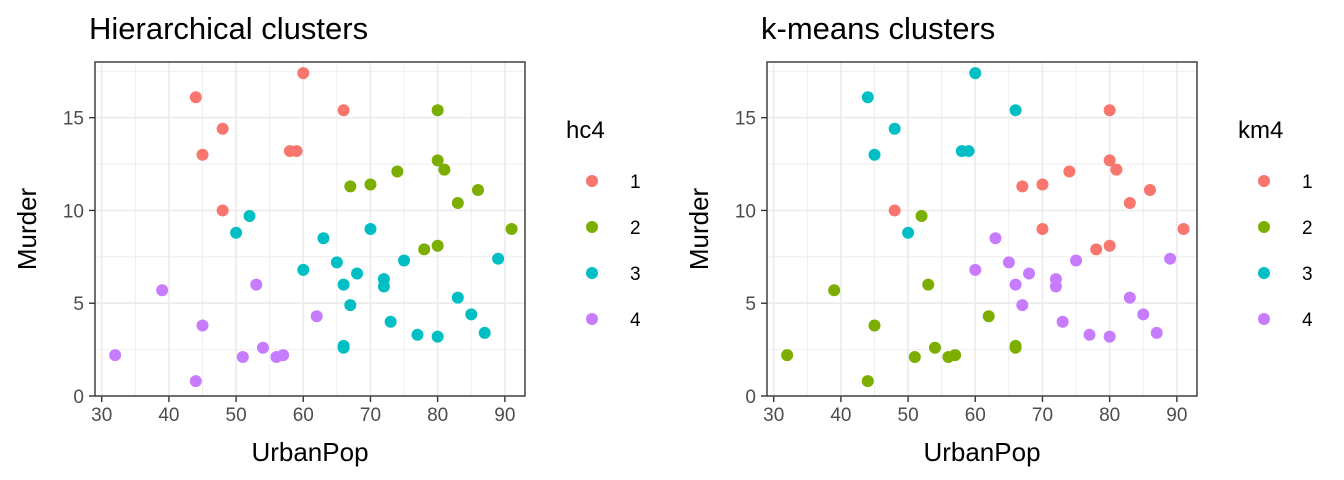 This screenshot has height=480, width=1344. Describe the element at coordinates (1307, 228) in the screenshot. I see `legend-label: 2` at that location.